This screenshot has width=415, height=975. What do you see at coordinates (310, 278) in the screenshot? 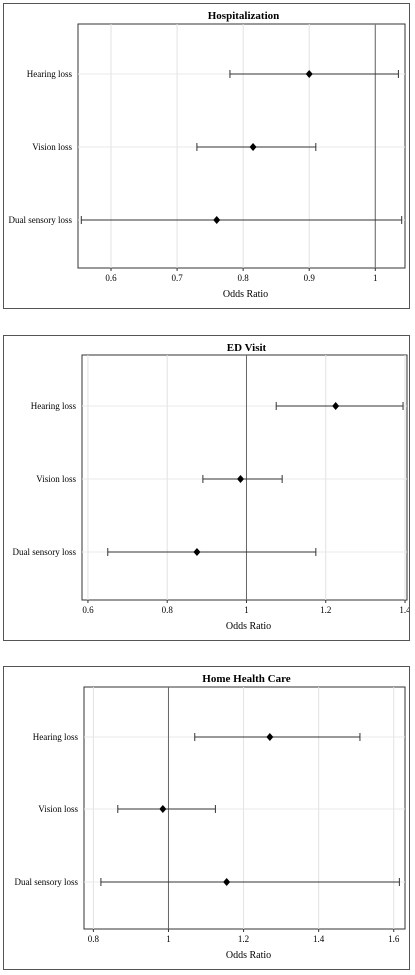
I see `x-tick-label: 0.9` at bounding box center [310, 278].